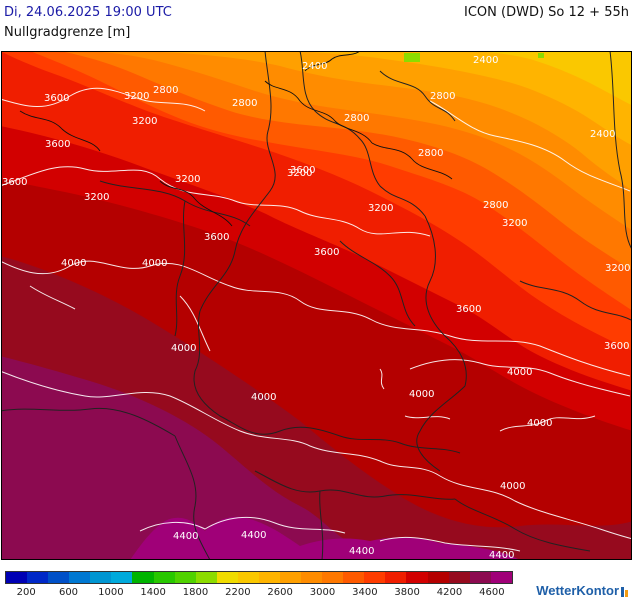 The image size is (633, 600). I want to click on low-freezing-patch-small, so click(541, 55).